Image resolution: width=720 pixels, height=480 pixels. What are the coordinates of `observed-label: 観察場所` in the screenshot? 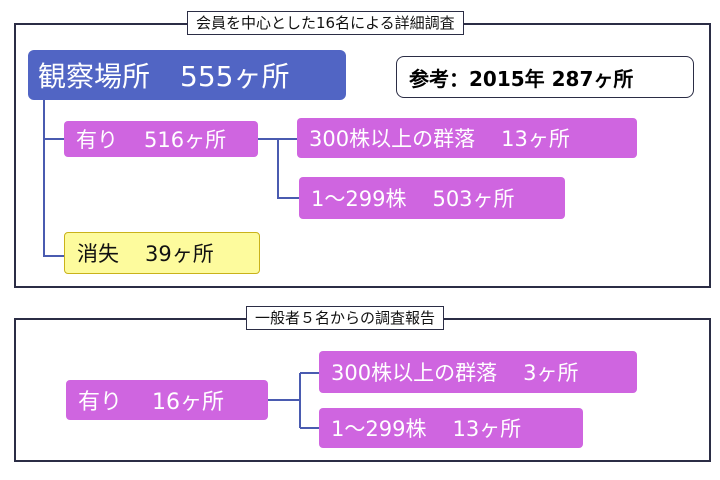 It's located at (94, 76).